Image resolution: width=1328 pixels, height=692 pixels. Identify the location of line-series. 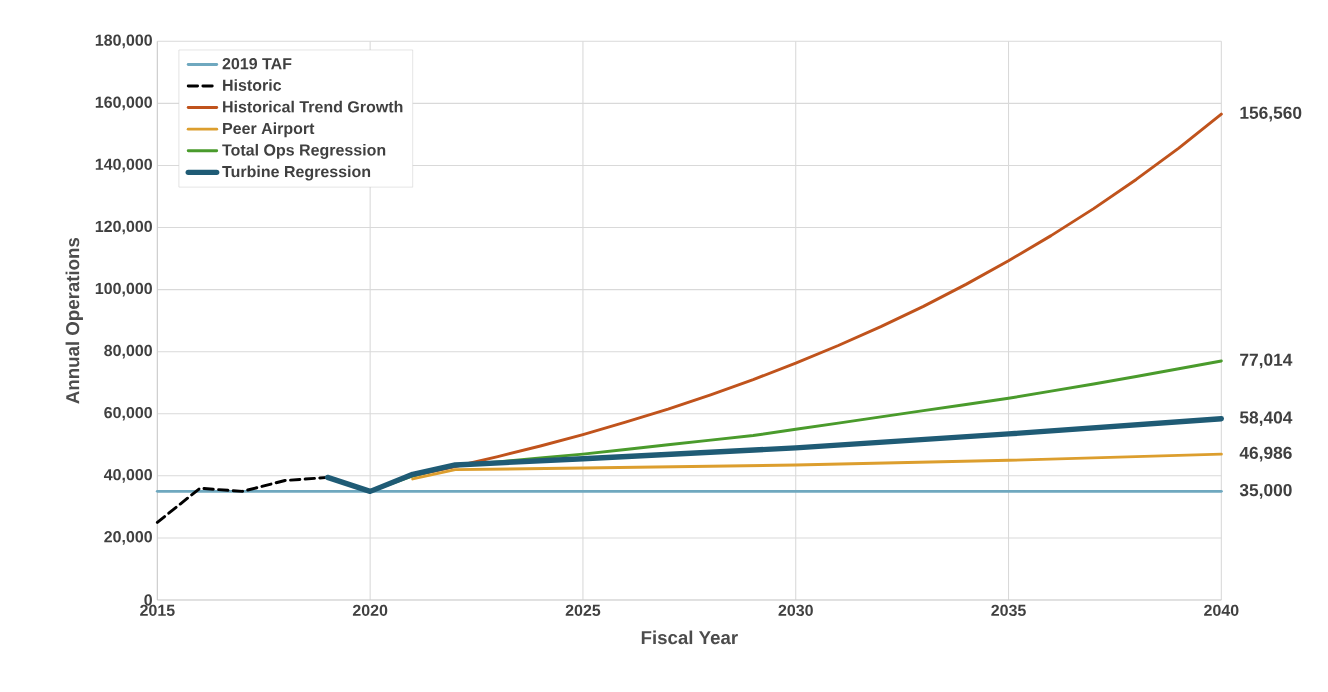
(817, 466).